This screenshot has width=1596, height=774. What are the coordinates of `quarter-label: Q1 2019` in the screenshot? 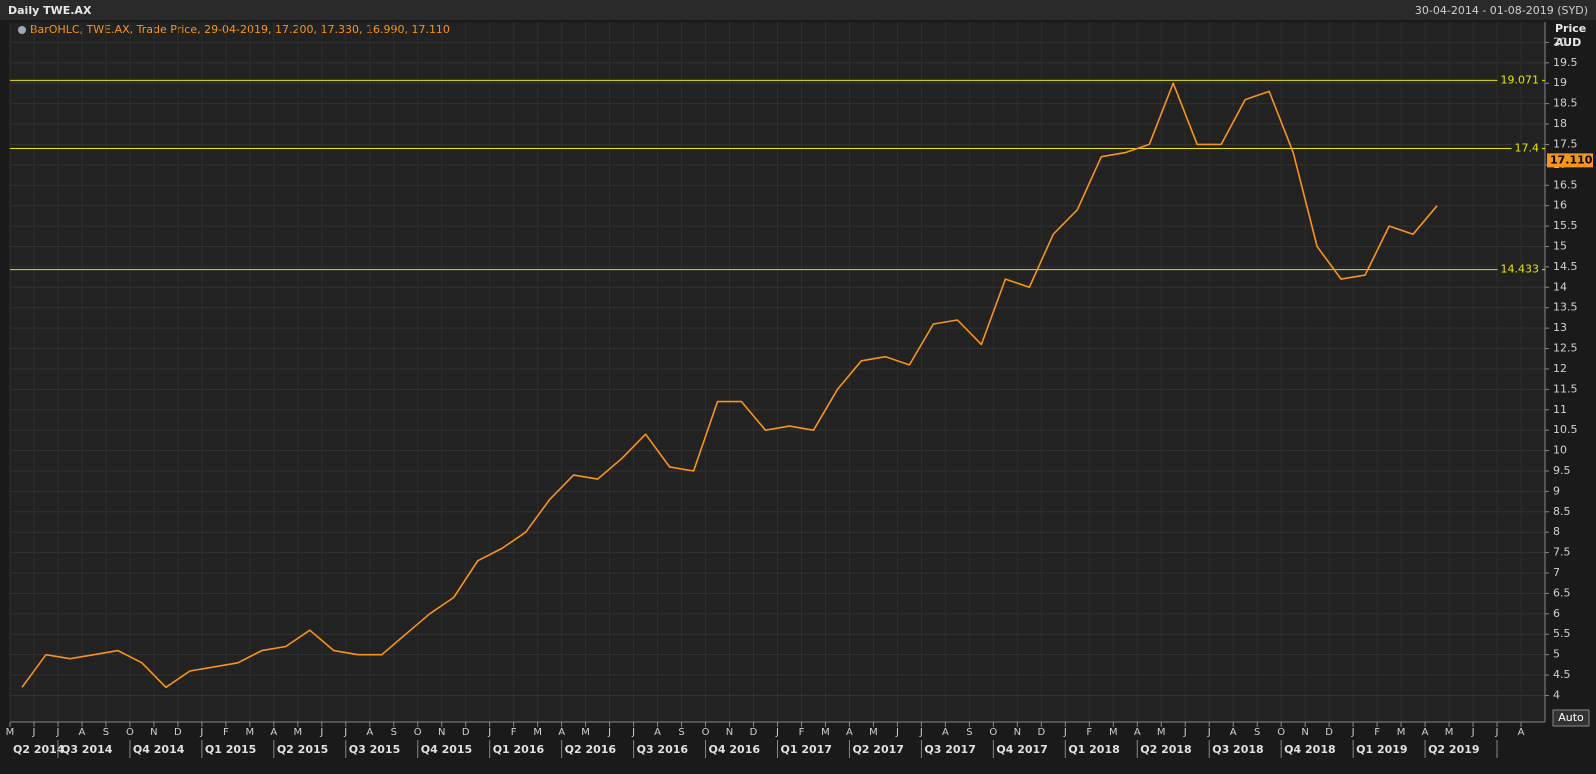 It's located at (1381, 749).